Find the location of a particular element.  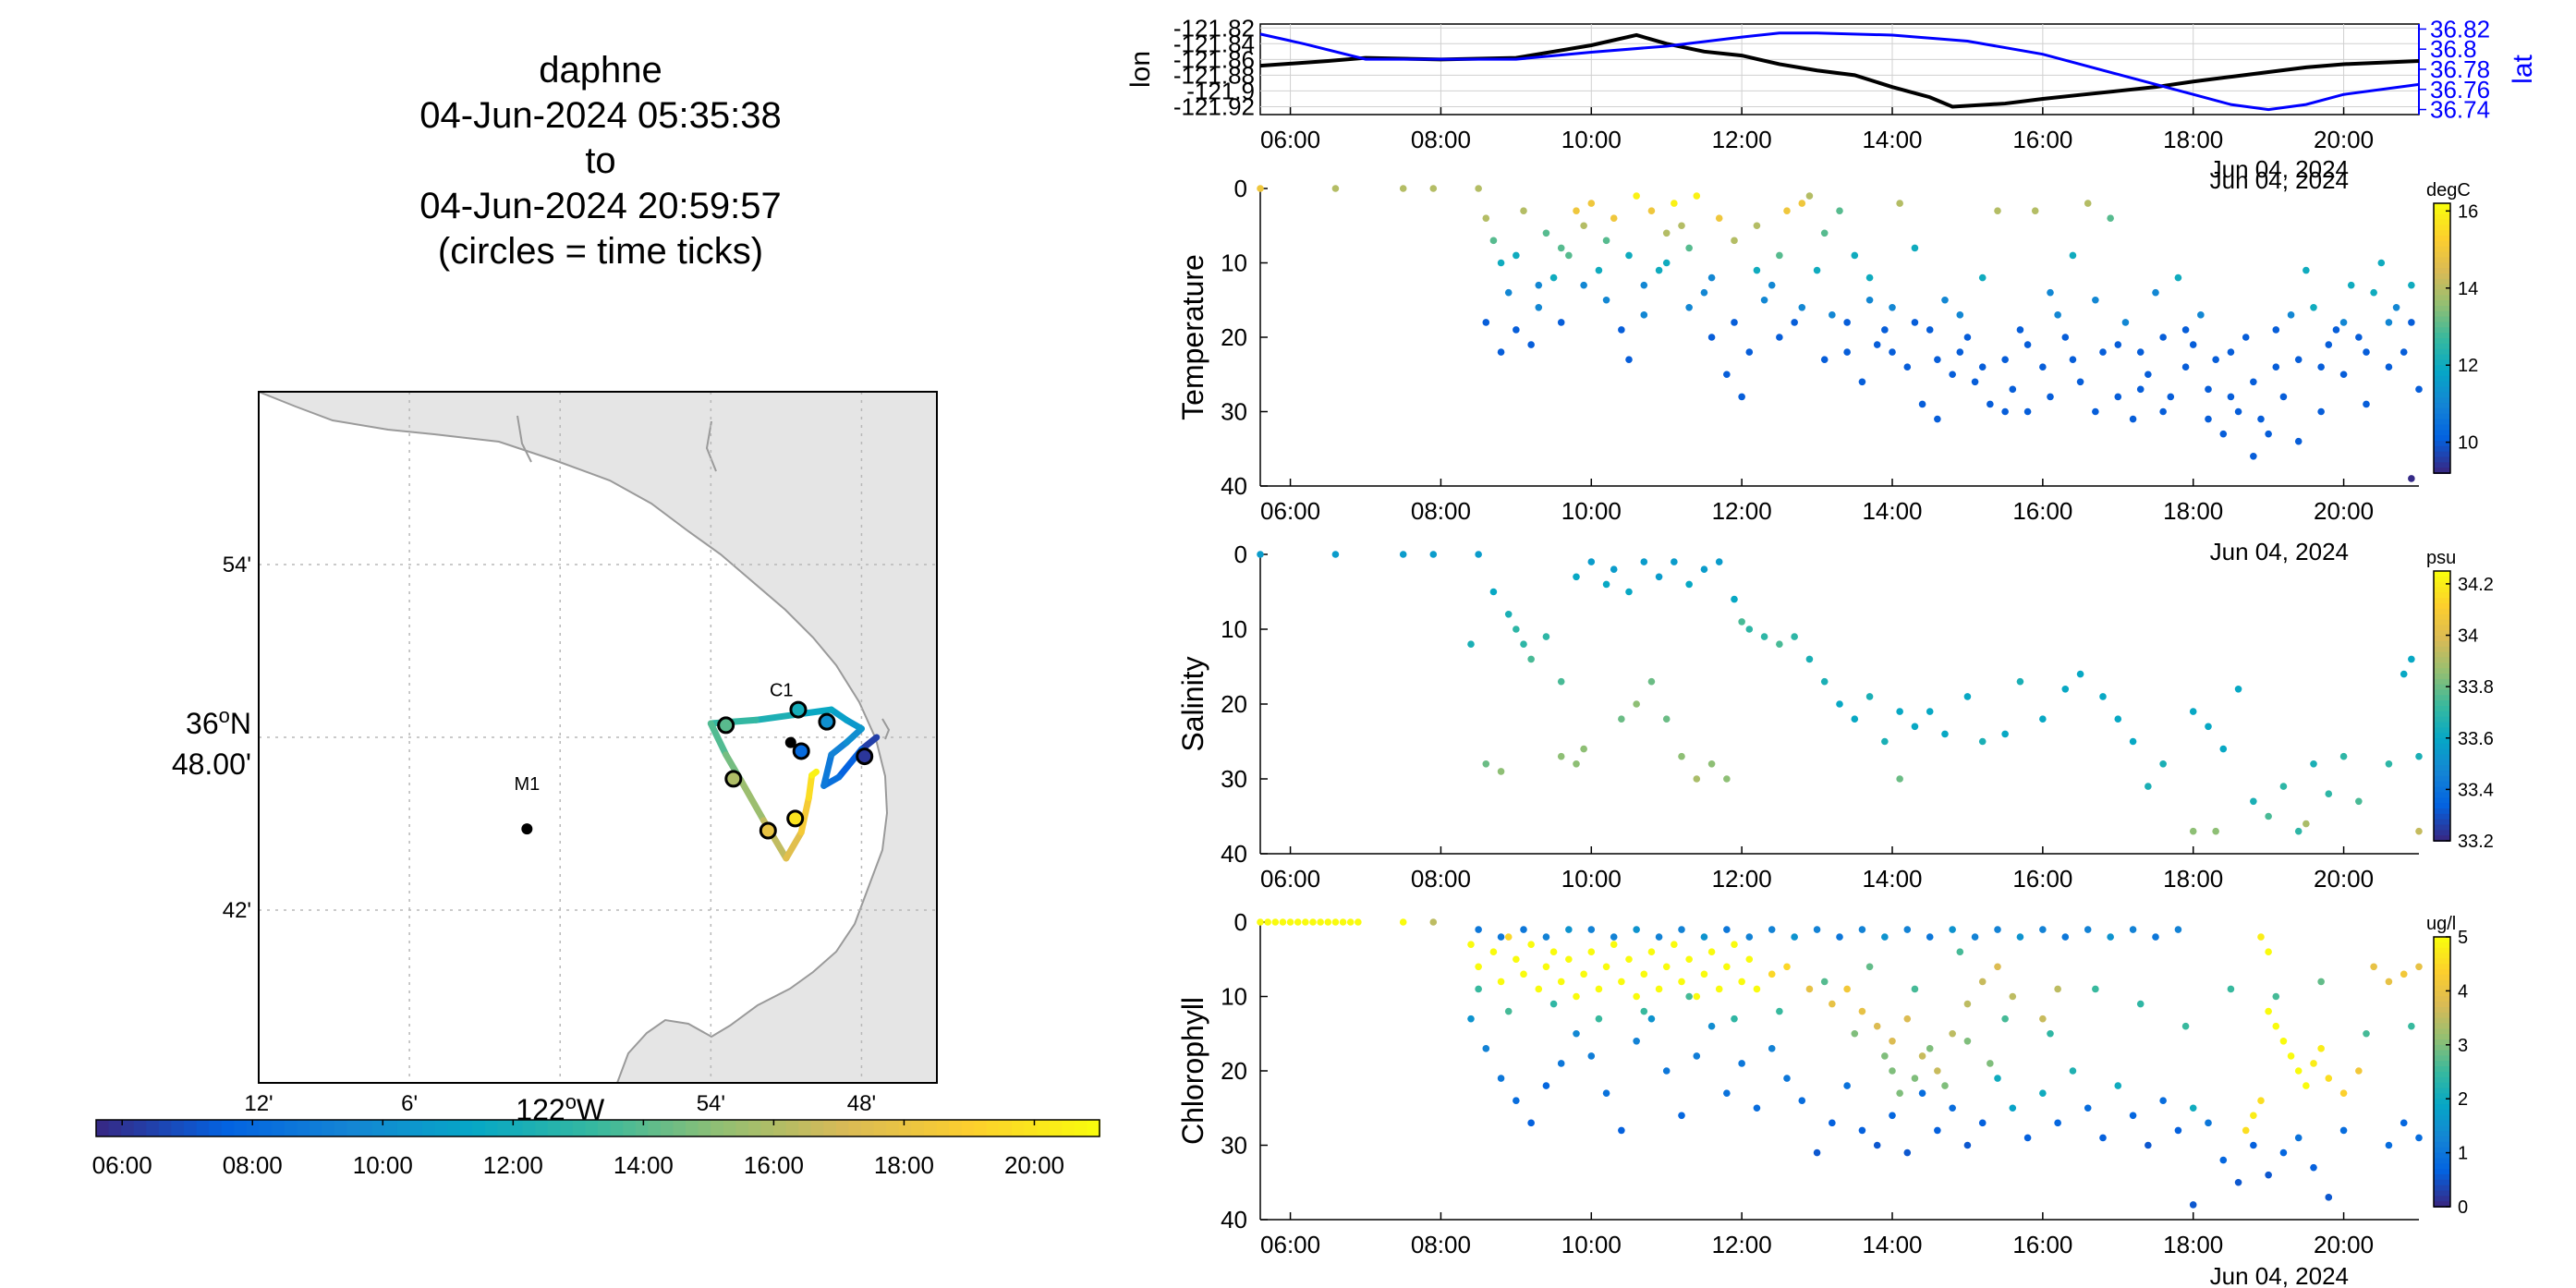

station-label: M1 is located at coordinates (527, 784).